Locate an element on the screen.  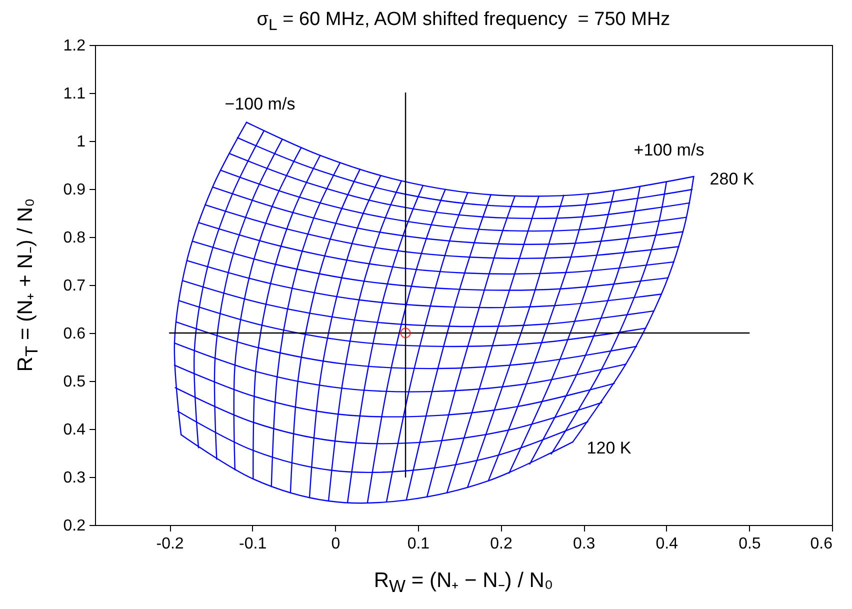
annotation: 280 K is located at coordinates (732, 179).